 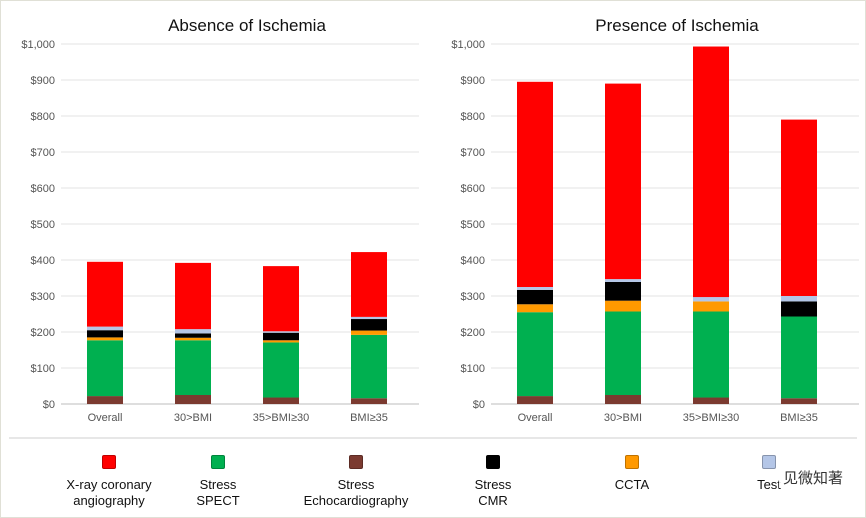 What do you see at coordinates (218, 462) in the screenshot?
I see `legend-swatch-spect` at bounding box center [218, 462].